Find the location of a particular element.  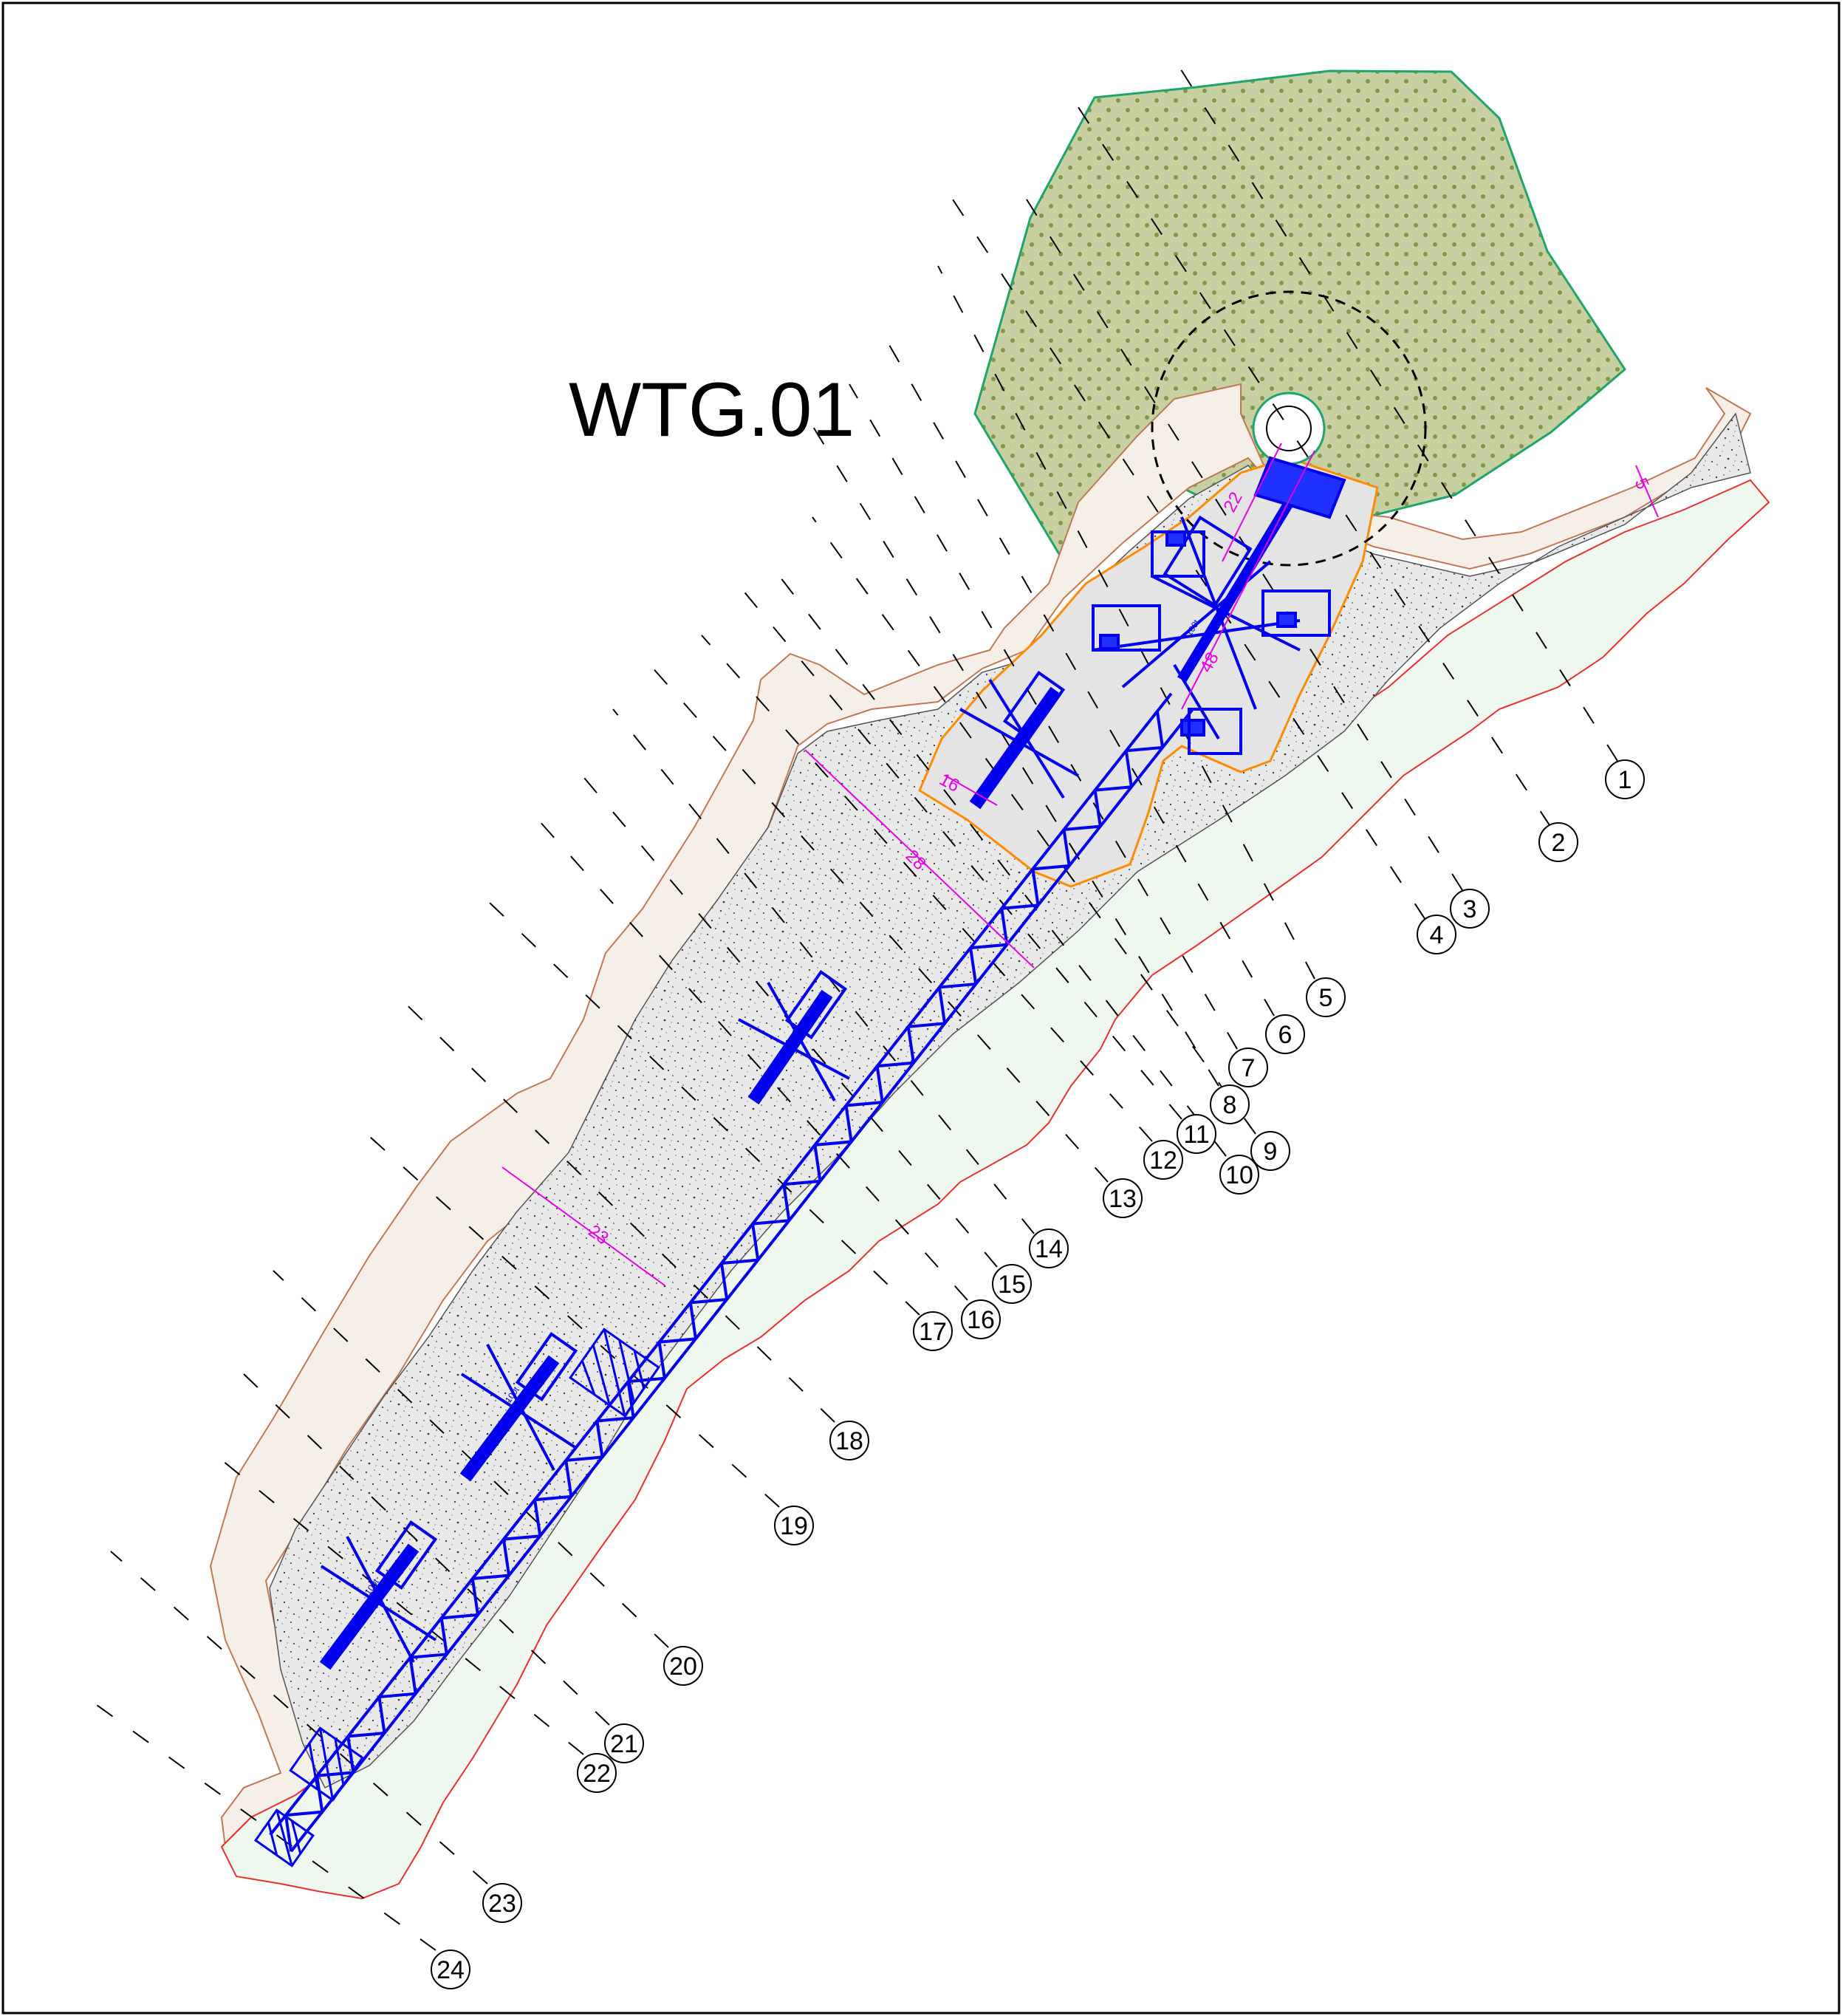

section-callout-label: 12 is located at coordinates (1163, 1161).